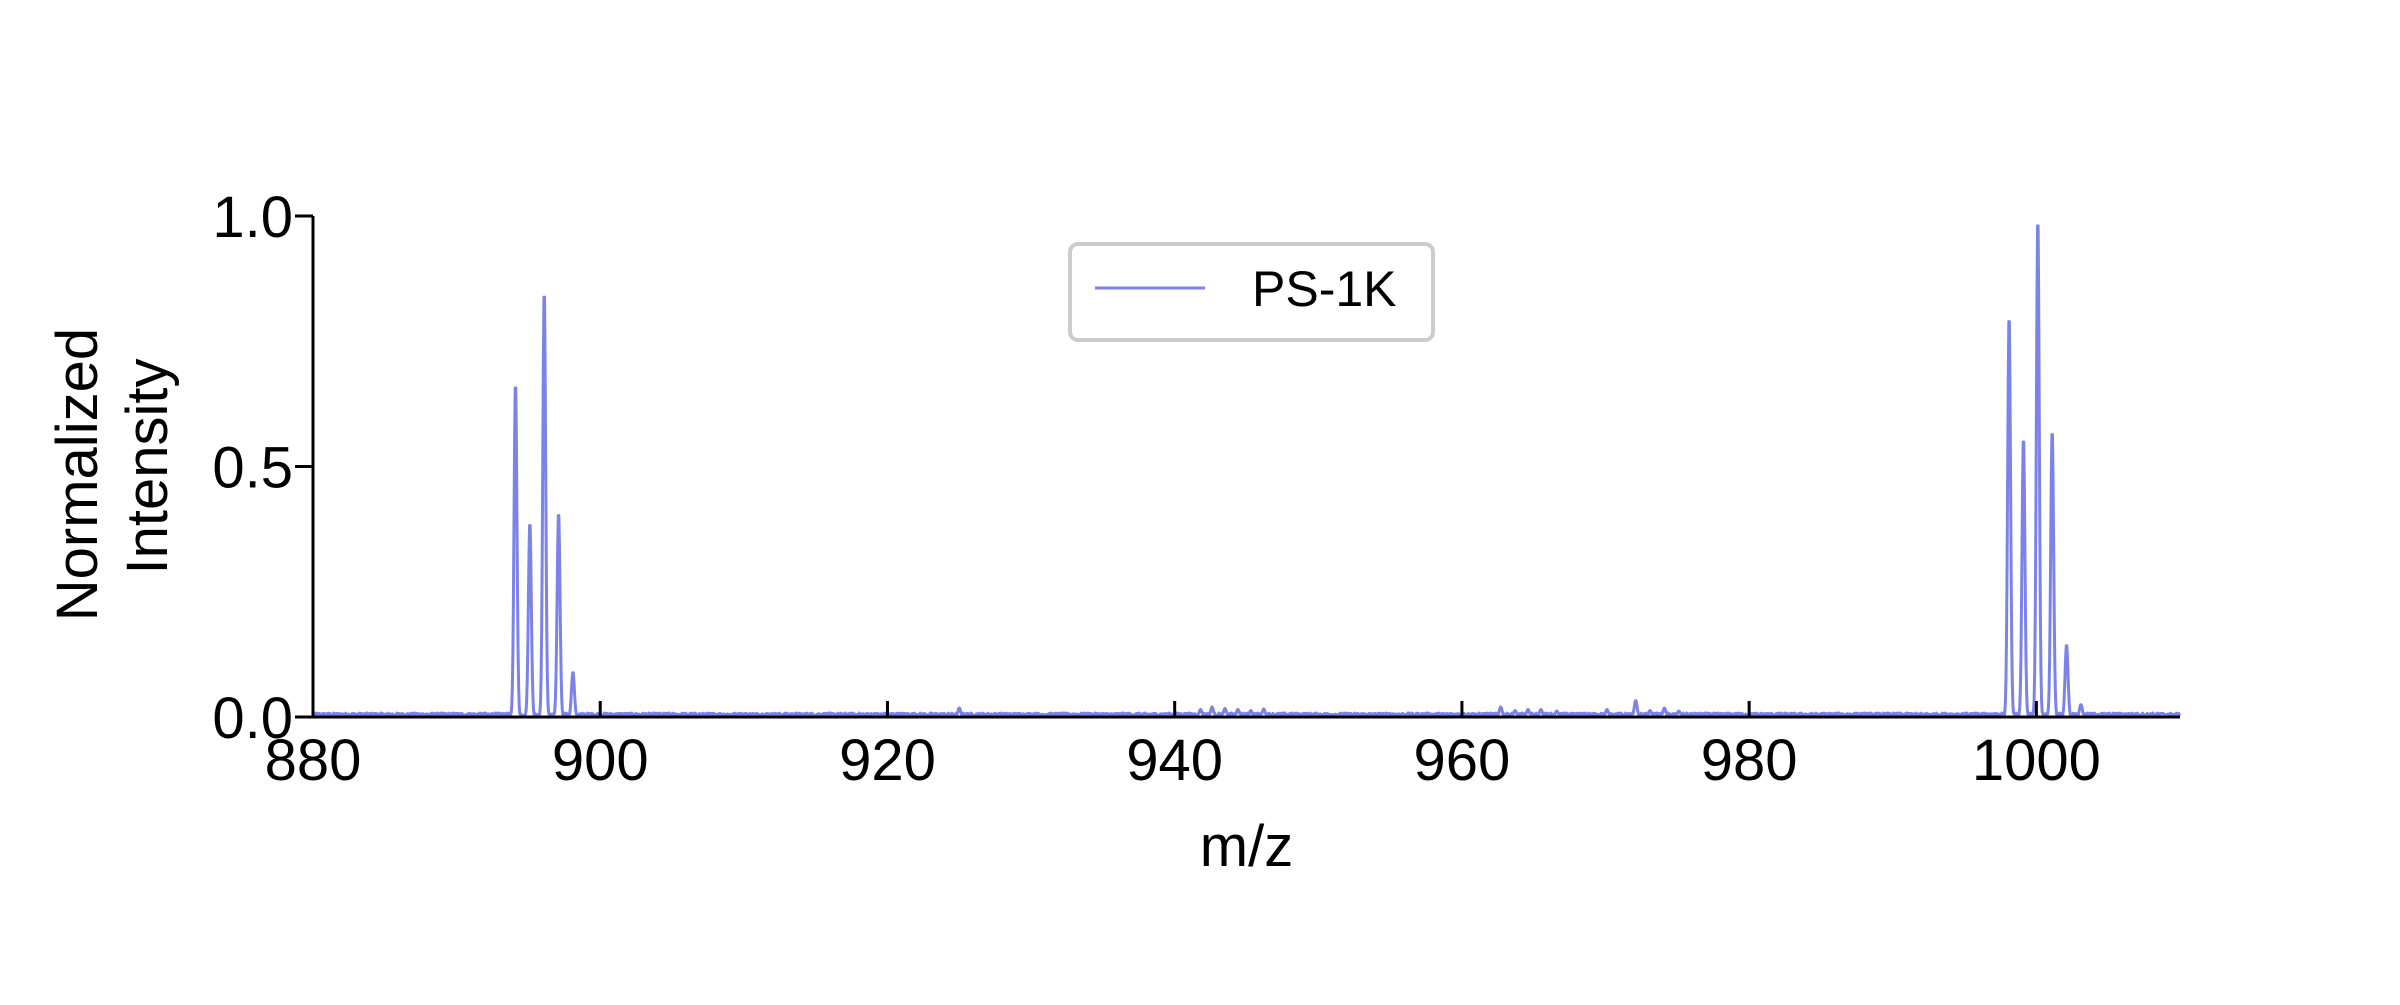  I want to click on x-tick-label: 940, so click(1174, 760).